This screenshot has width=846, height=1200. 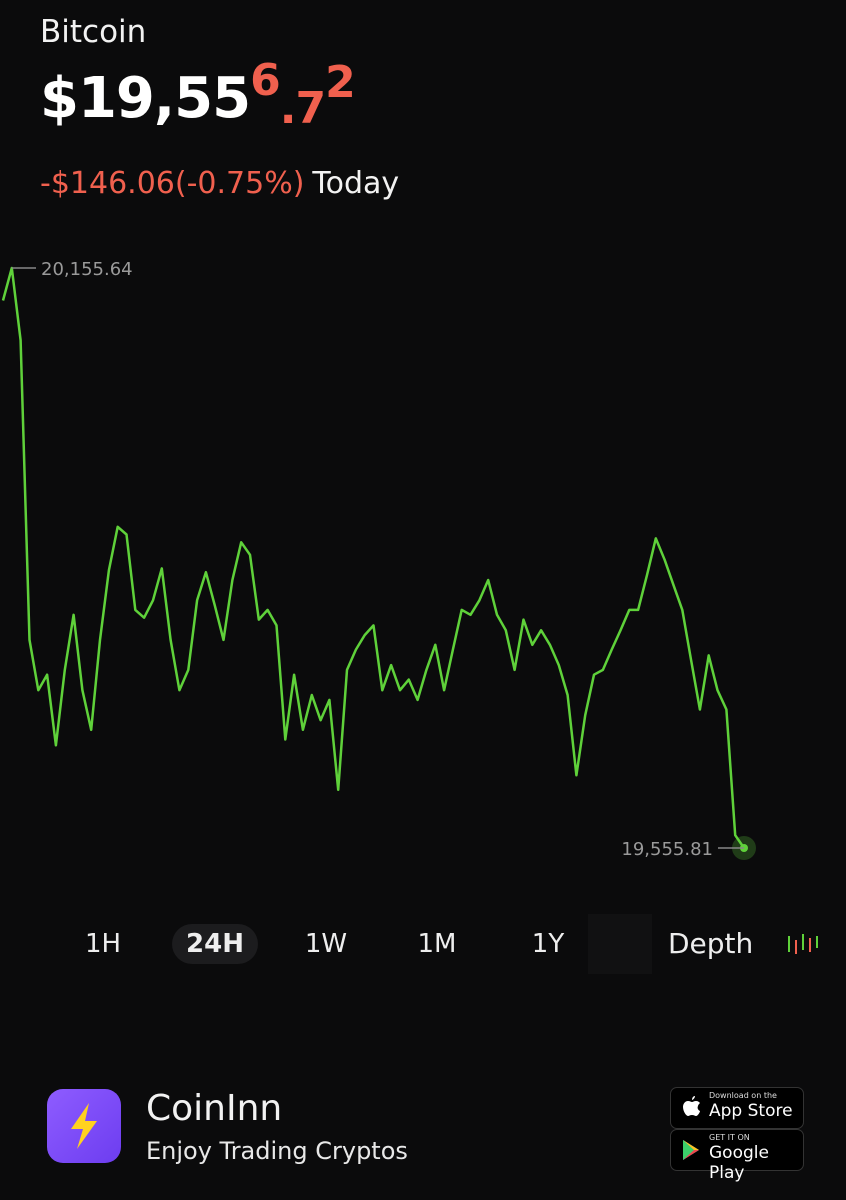 What do you see at coordinates (103, 944) in the screenshot?
I see `range-button: 1H` at bounding box center [103, 944].